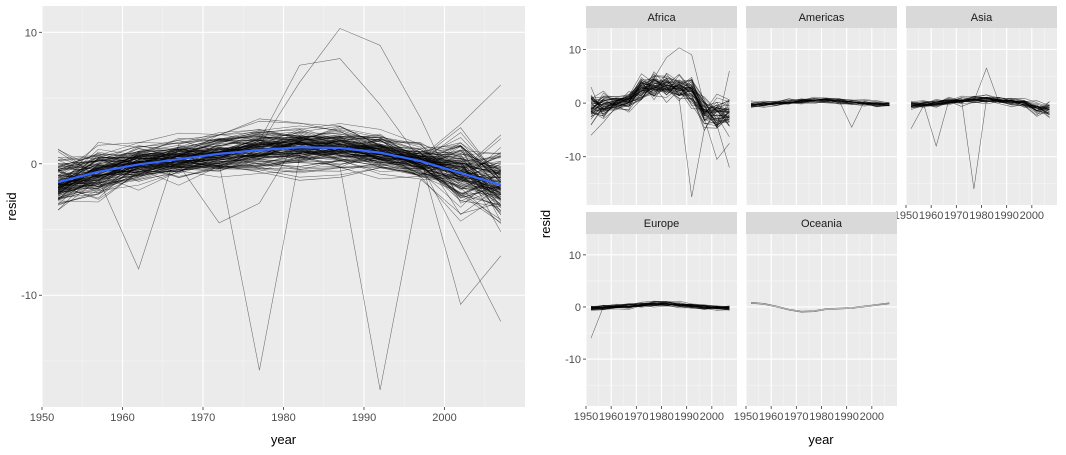 The width and height of the screenshot is (1066, 455). I want to click on facet-strip-label: Africa, so click(661, 18).